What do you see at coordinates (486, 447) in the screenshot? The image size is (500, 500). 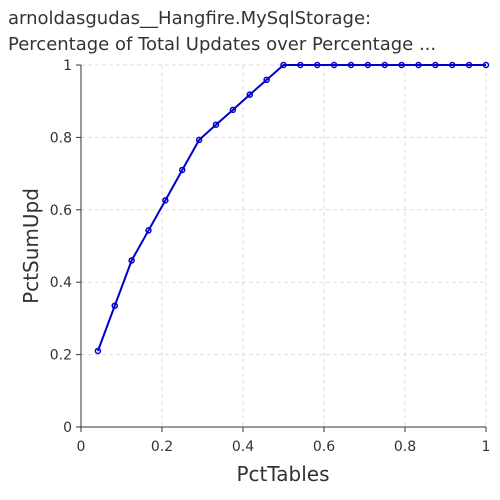 I see `x-tick-label: 1` at bounding box center [486, 447].